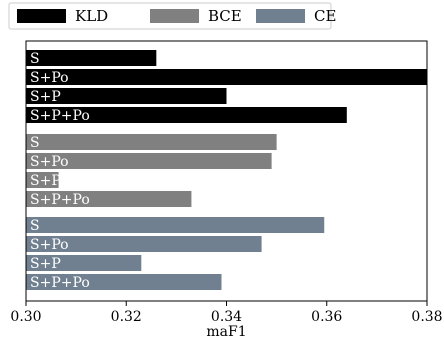 This screenshot has width=444, height=341. I want to click on bar-kld-s-p-po, so click(186, 115).